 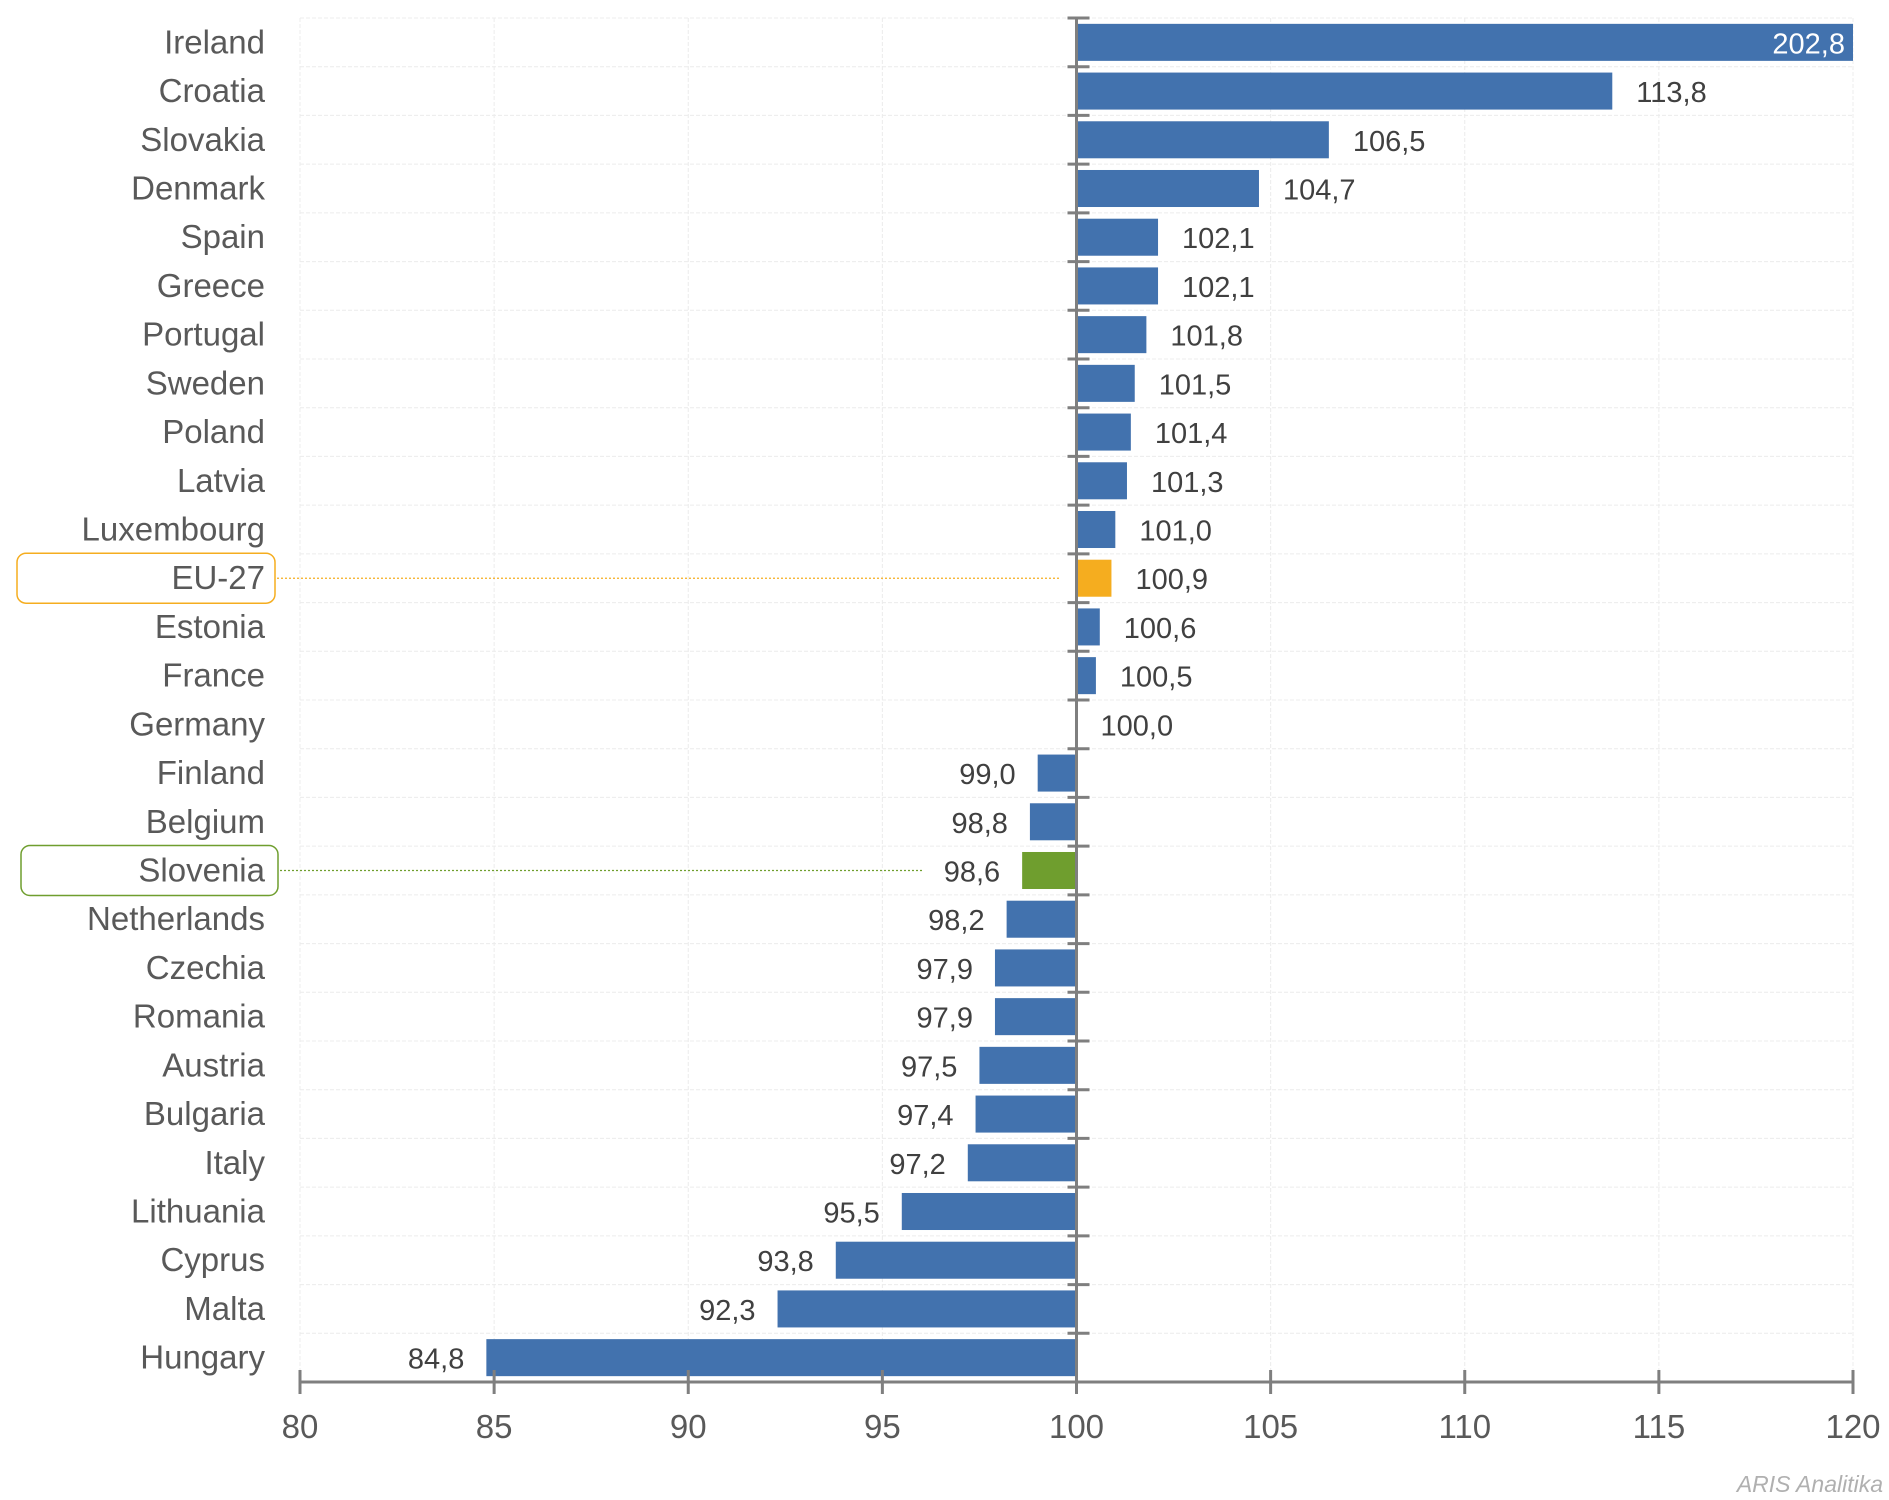 I want to click on category-label: Denmark, so click(x=198, y=188).